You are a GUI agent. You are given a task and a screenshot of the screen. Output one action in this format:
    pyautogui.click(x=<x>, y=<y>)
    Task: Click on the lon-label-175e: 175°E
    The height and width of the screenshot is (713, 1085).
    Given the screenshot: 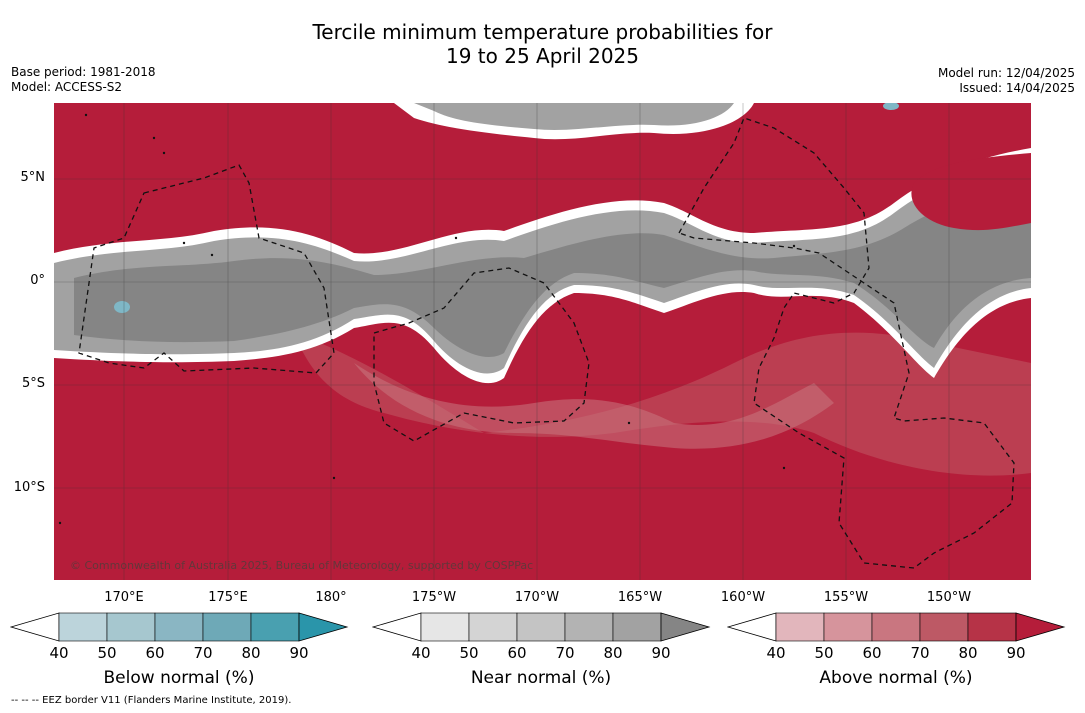 What is the action you would take?
    pyautogui.click(x=228, y=597)
    